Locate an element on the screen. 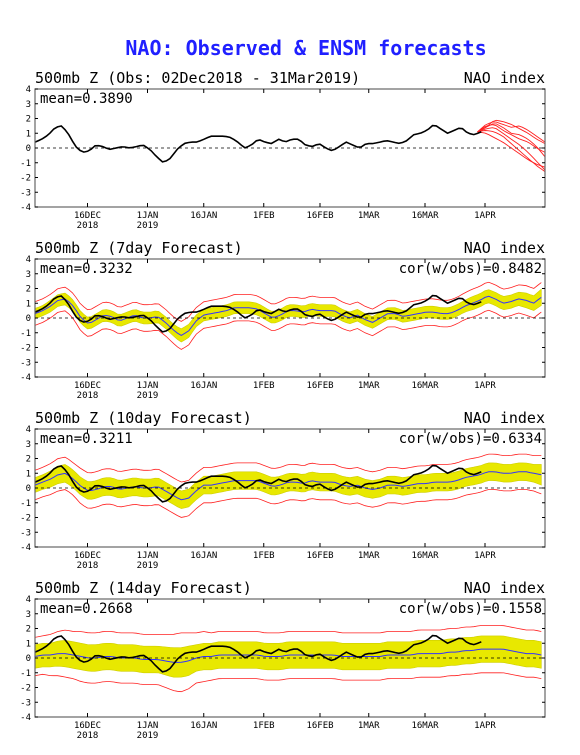  mean-label: mean=0.3890 is located at coordinates (86, 99).